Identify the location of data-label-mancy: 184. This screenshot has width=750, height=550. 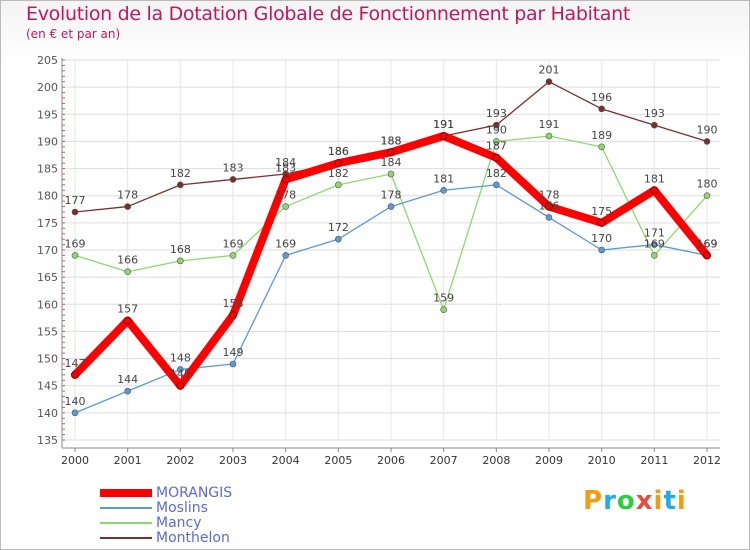
(391, 162).